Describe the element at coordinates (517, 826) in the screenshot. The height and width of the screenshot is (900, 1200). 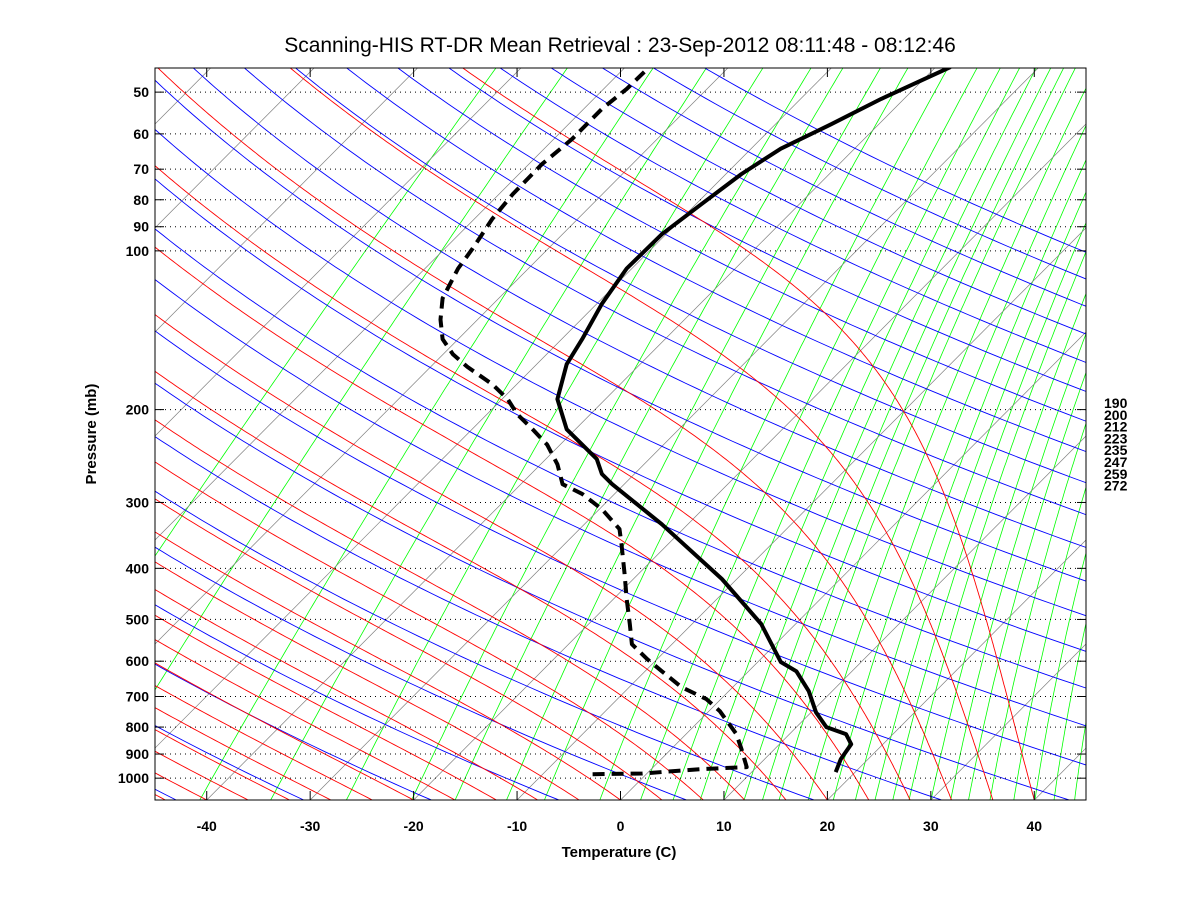
I see `x-tick-label: -10` at that location.